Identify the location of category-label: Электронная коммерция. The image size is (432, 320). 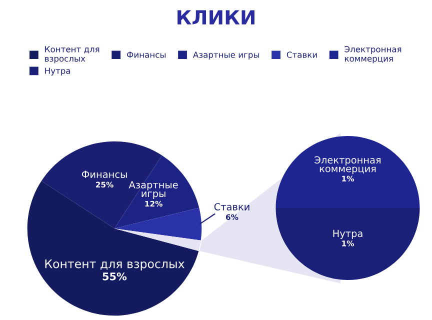
(373, 55).